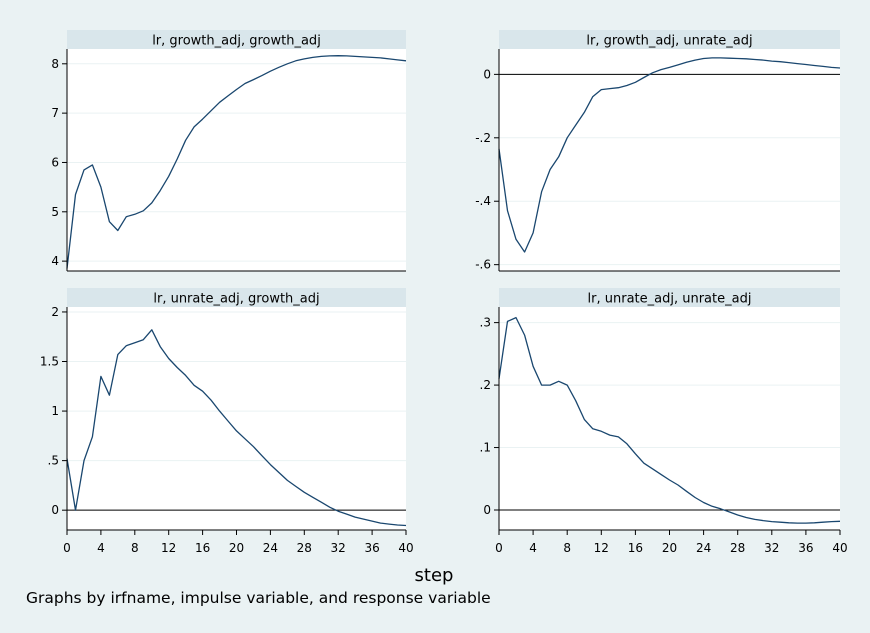 The image size is (870, 633). Describe the element at coordinates (55, 64) in the screenshot. I see `y-tick-label: 8` at that location.